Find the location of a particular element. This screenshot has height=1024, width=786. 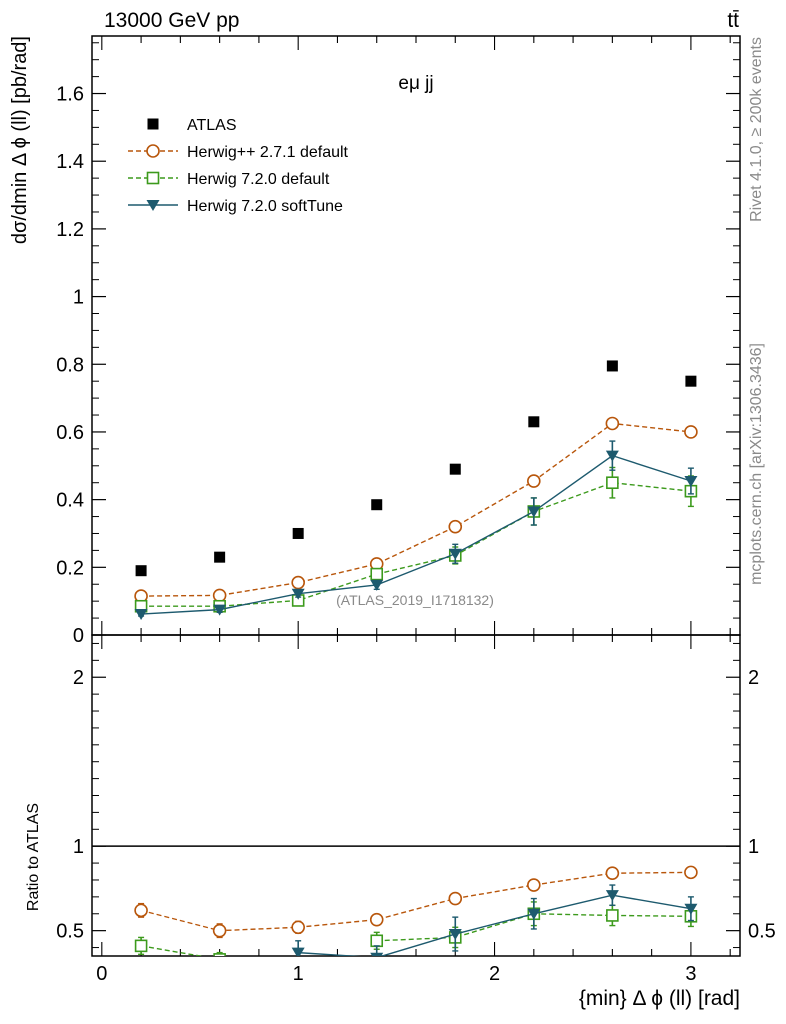

ratio-clipped-area is located at coordinates (416, 910).